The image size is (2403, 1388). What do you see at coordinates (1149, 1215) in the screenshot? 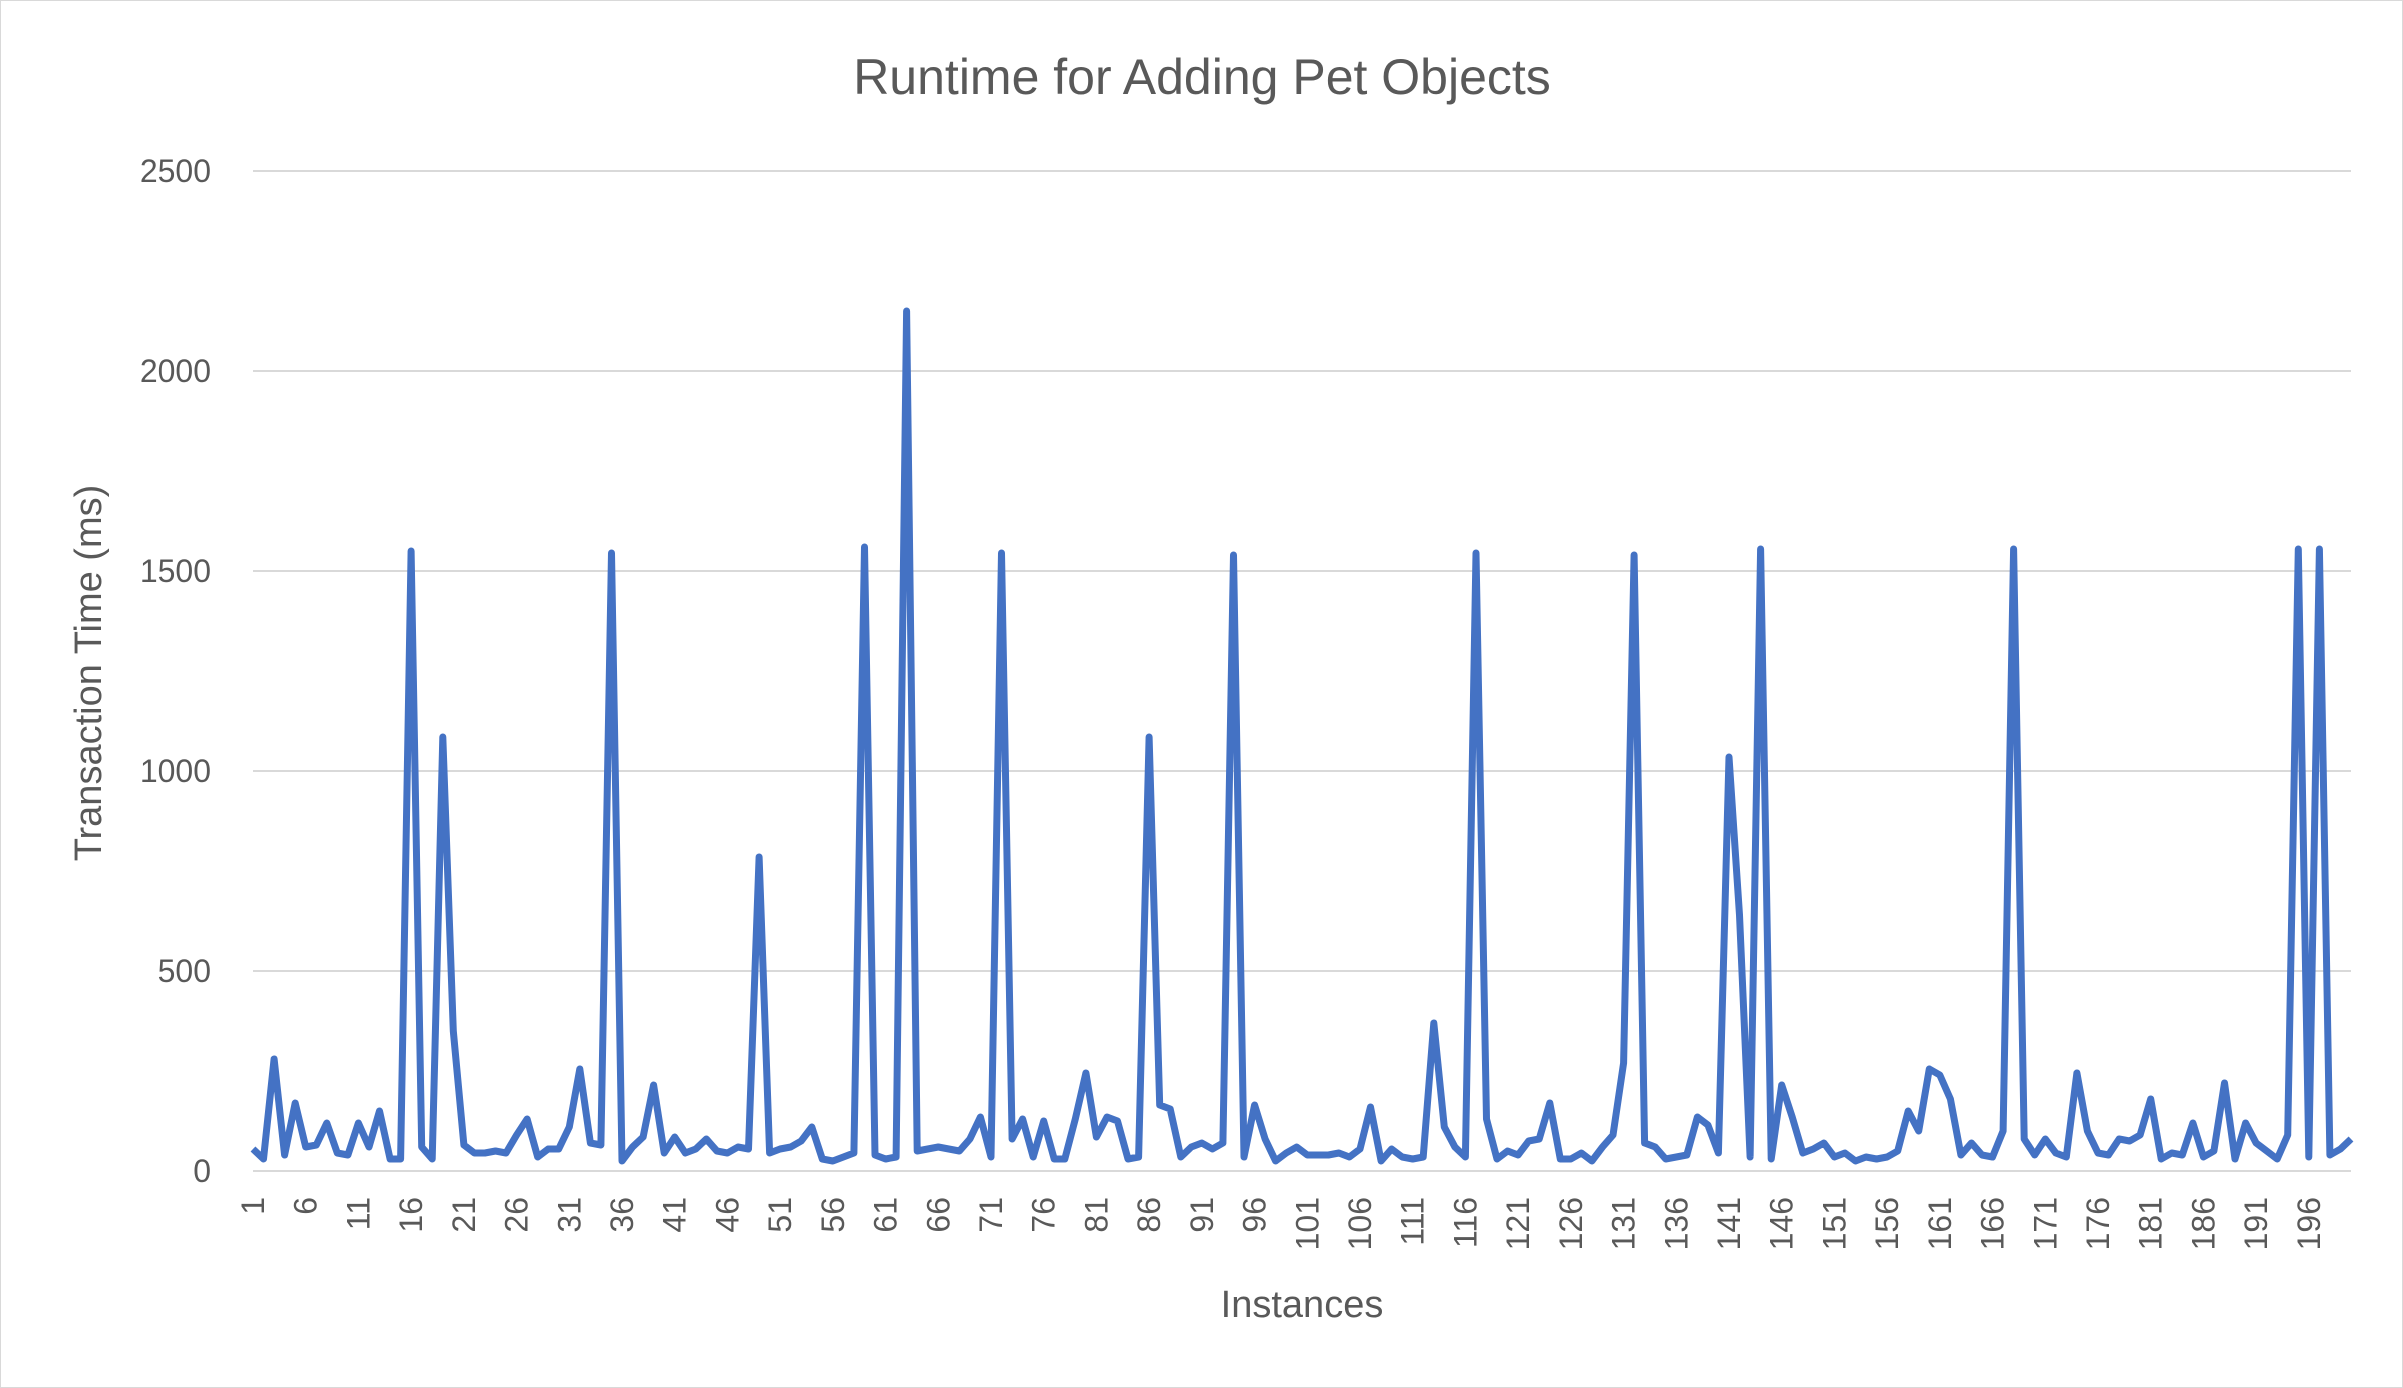
I see `x-tick-label: 86` at bounding box center [1149, 1215].